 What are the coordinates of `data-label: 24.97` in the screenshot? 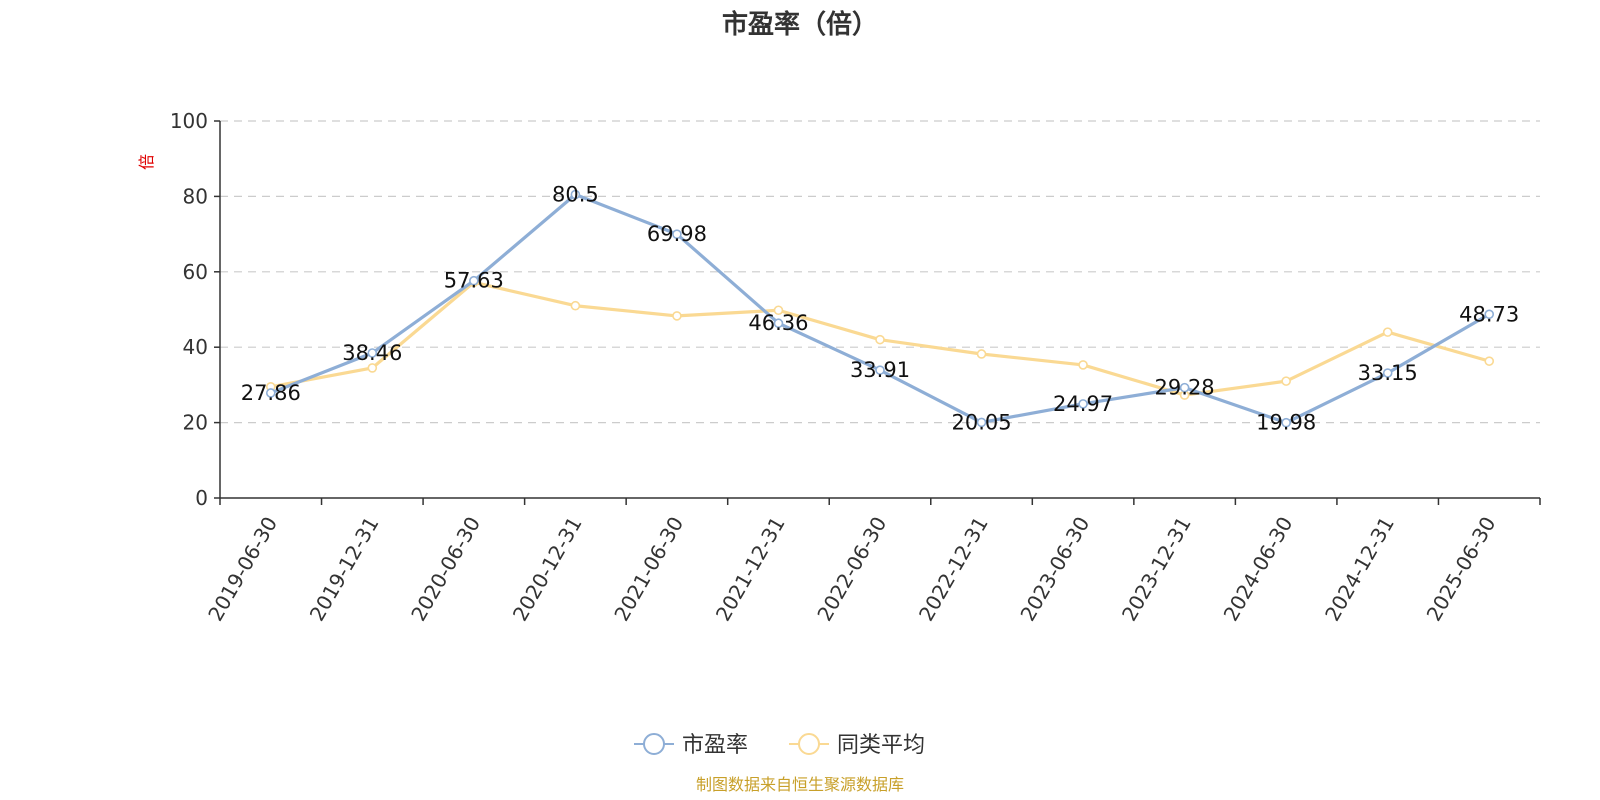 It's located at (1083, 404).